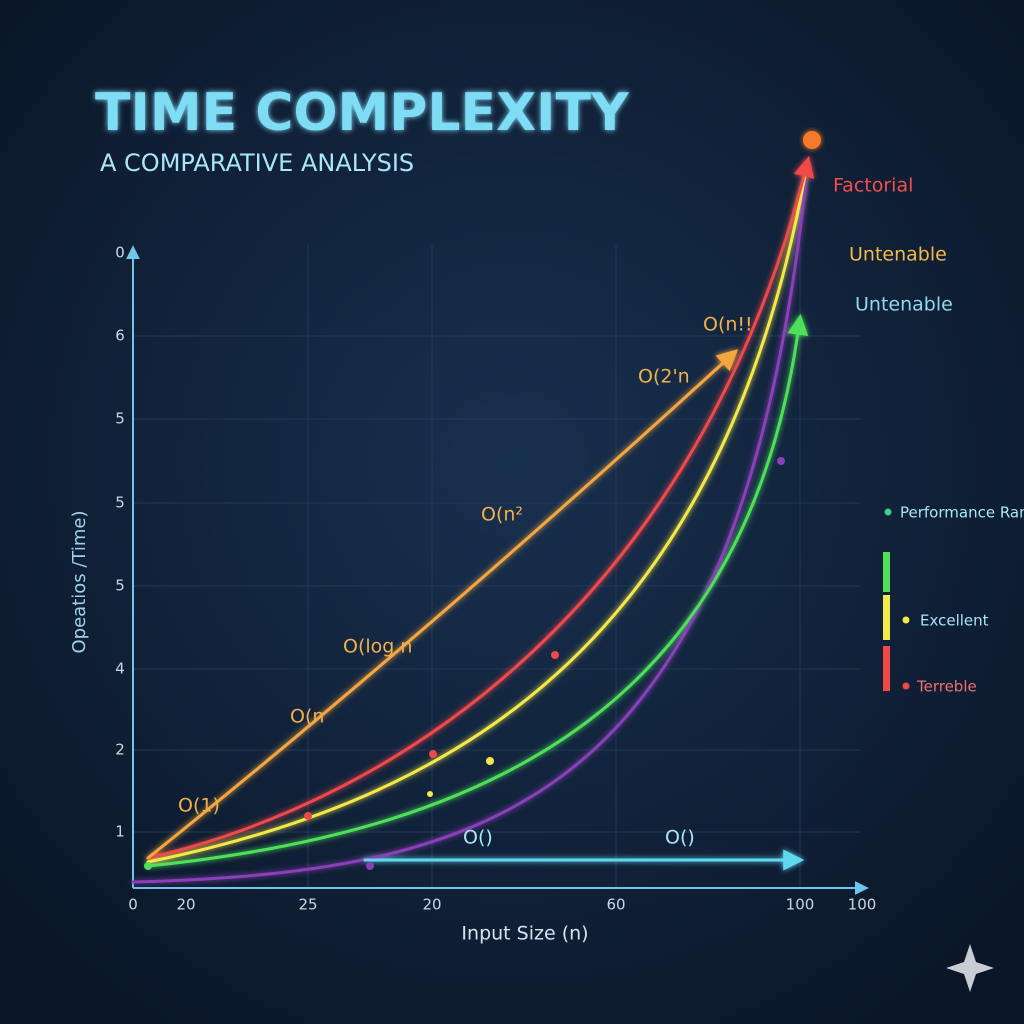  Describe the element at coordinates (120, 750) in the screenshot. I see `y-tick-label: 2` at that location.